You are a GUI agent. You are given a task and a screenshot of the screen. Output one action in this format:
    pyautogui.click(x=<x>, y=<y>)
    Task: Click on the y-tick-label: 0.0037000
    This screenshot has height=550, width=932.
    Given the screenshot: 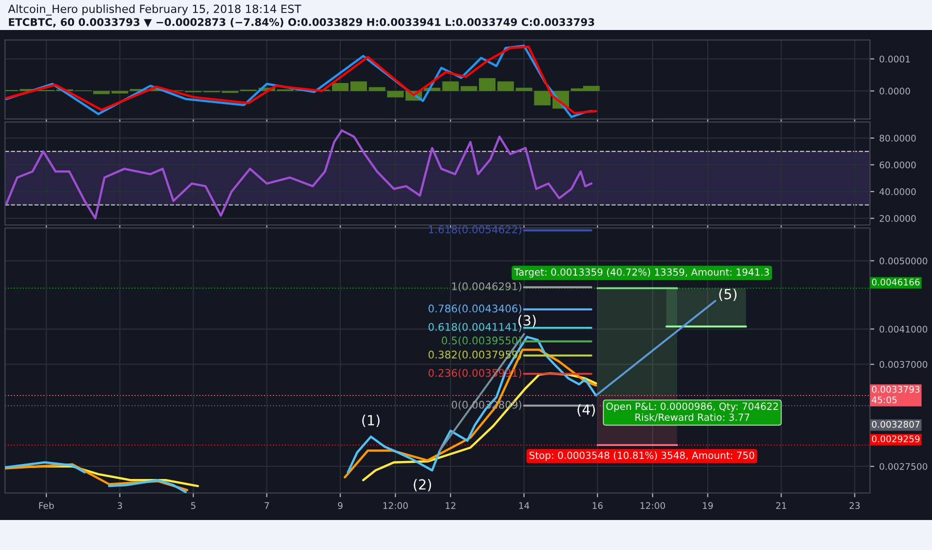 What is the action you would take?
    pyautogui.click(x=904, y=364)
    